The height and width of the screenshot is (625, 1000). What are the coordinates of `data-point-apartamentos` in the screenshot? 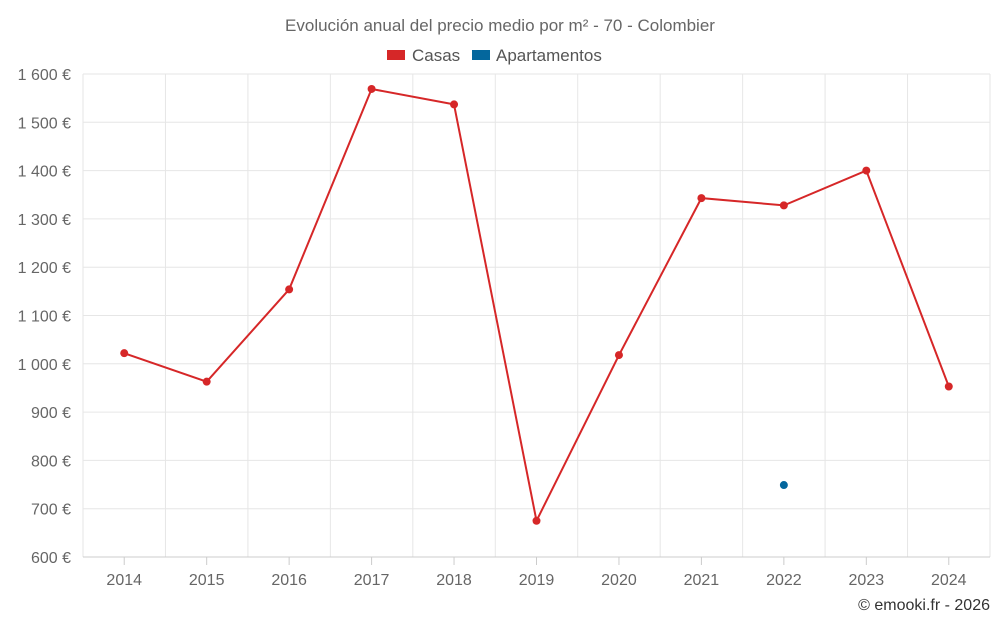 It's located at (783, 485).